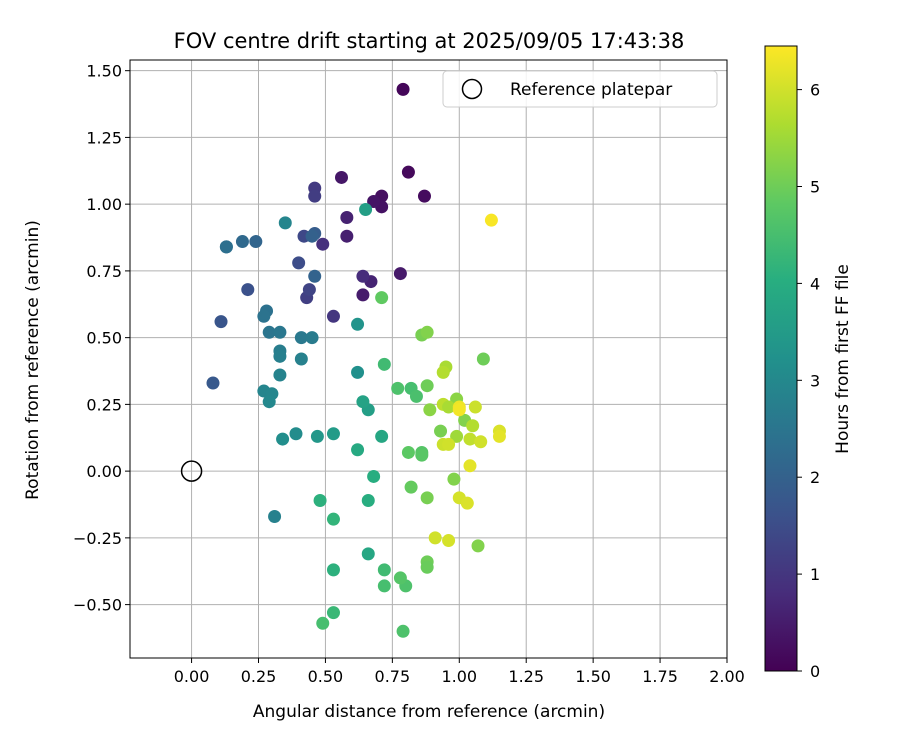 This screenshot has width=900, height=750. Describe the element at coordinates (815, 380) in the screenshot. I see `colorbar-tick-label: 3` at that location.